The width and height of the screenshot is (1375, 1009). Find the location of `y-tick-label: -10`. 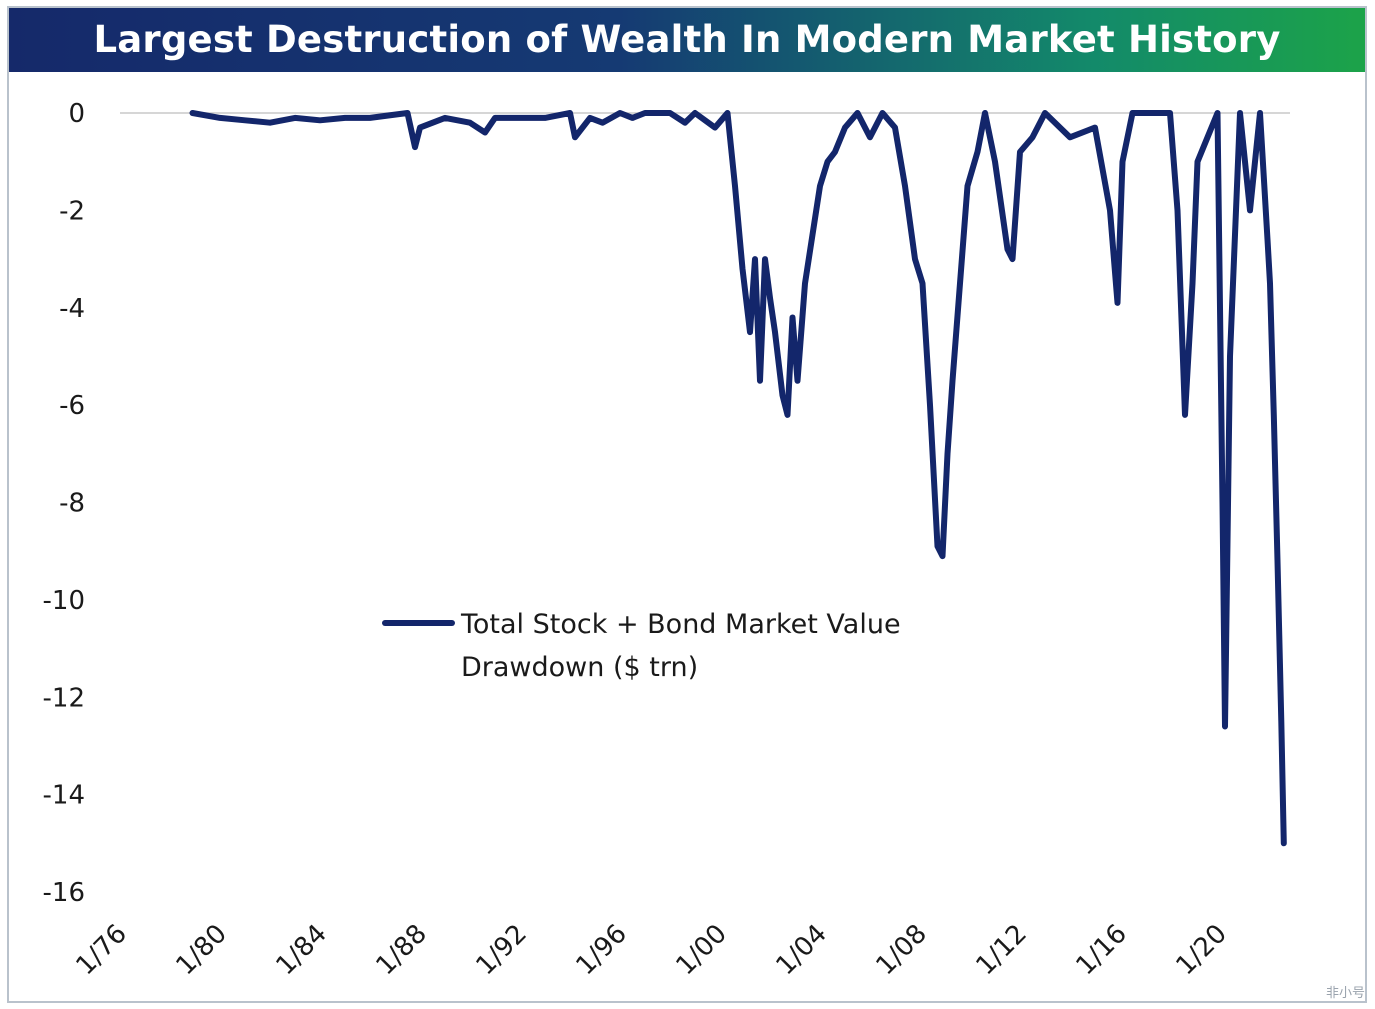

y-tick-label: -10 is located at coordinates (64, 601).